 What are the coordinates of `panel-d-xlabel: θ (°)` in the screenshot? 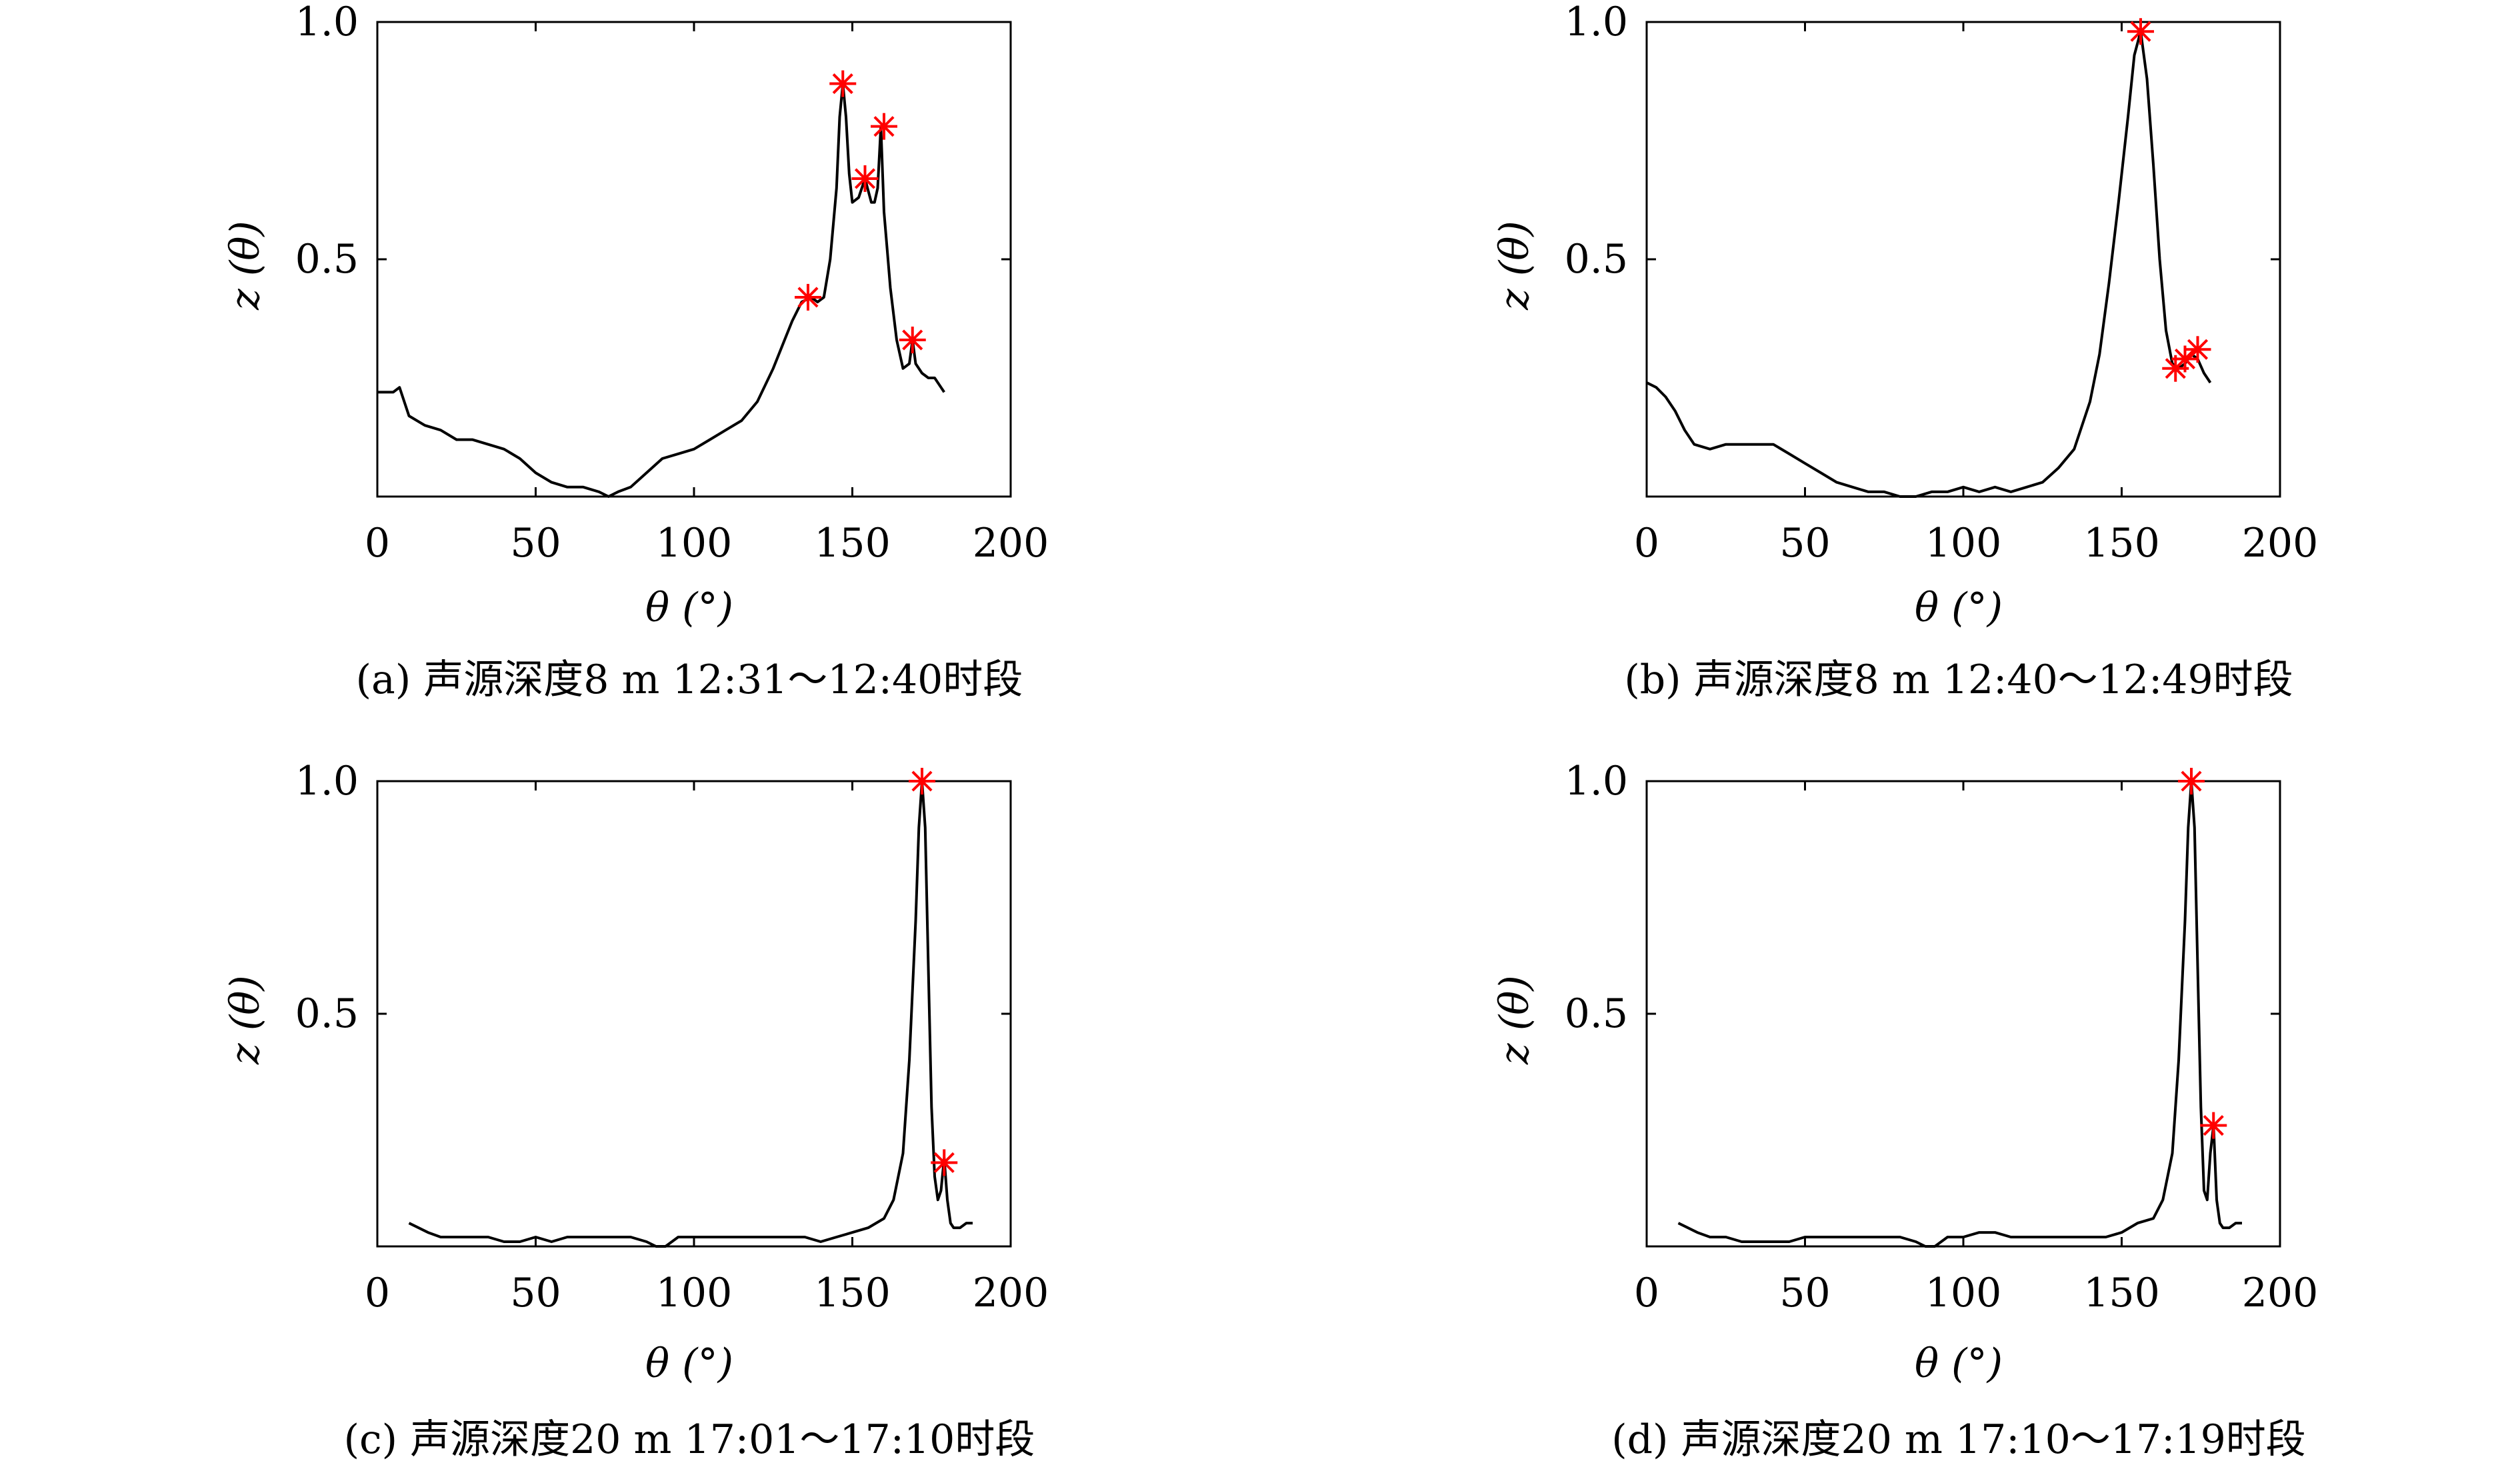 It's located at (1959, 1363).